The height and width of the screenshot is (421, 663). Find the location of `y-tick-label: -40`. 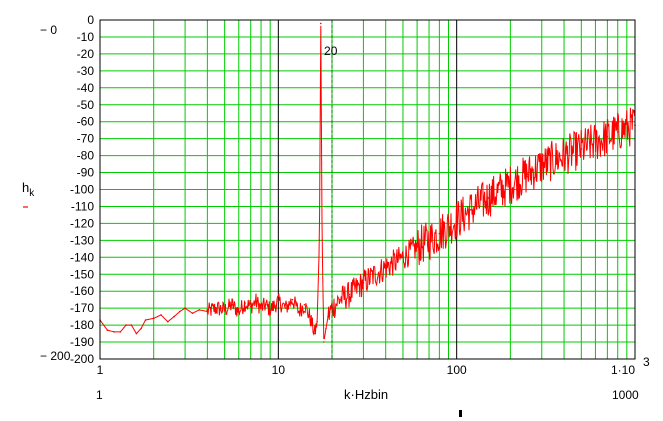

y-tick-label: -40 is located at coordinates (86, 88).